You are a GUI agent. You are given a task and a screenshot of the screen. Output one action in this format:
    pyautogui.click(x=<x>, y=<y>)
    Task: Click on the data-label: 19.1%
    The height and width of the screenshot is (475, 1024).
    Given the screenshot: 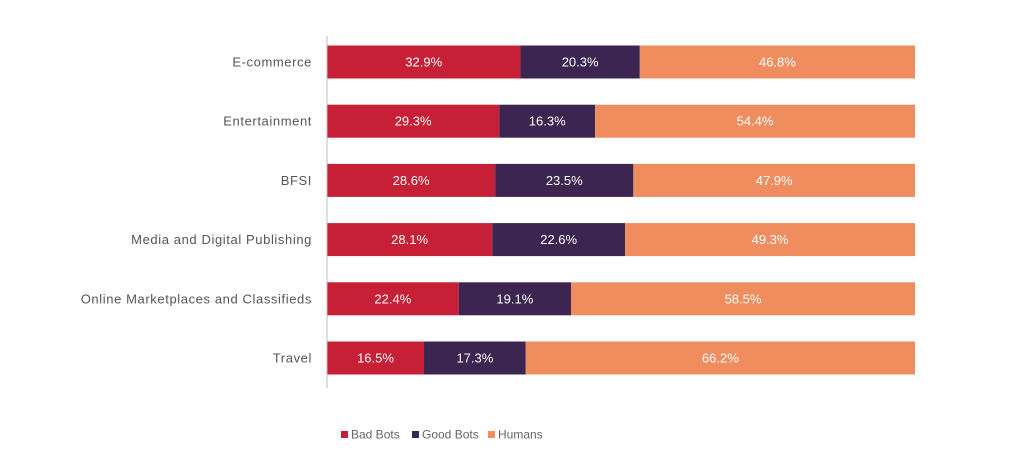 What is the action you would take?
    pyautogui.click(x=514, y=298)
    